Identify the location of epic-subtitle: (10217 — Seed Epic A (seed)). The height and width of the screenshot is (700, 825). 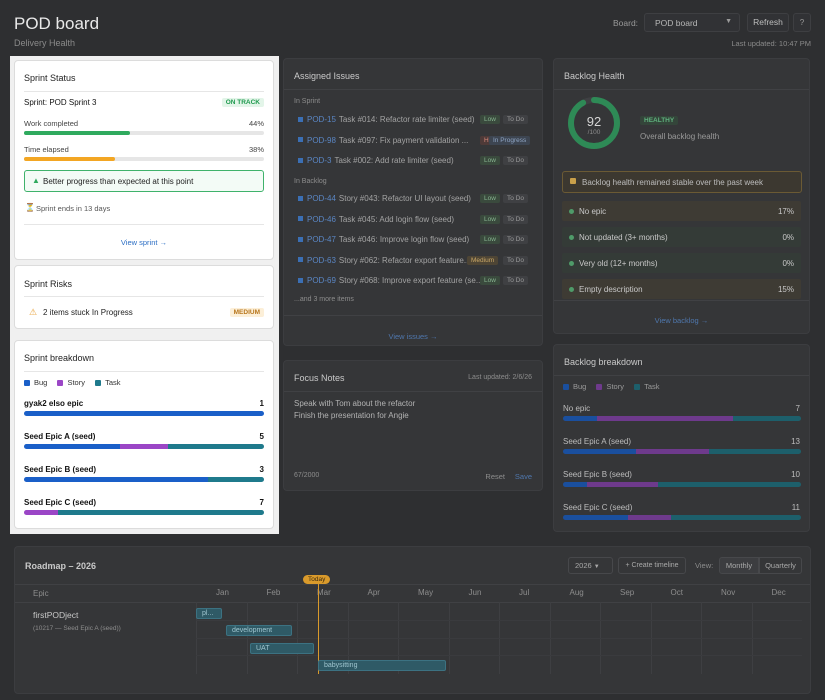
(77, 628).